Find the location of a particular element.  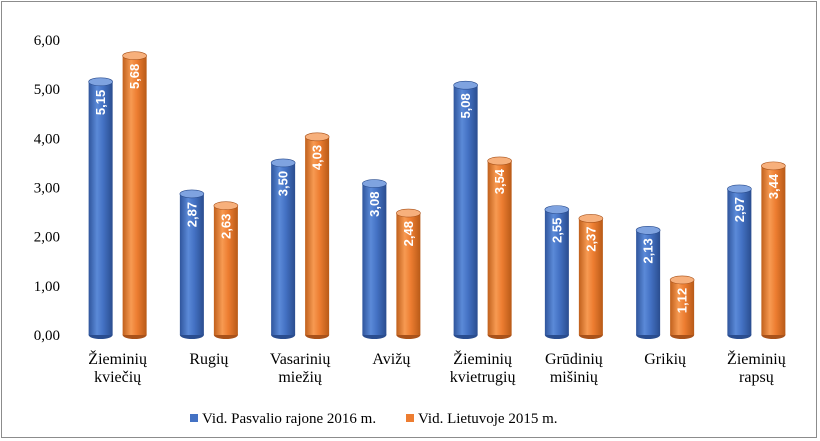

data-label: 5,15 is located at coordinates (100, 102).